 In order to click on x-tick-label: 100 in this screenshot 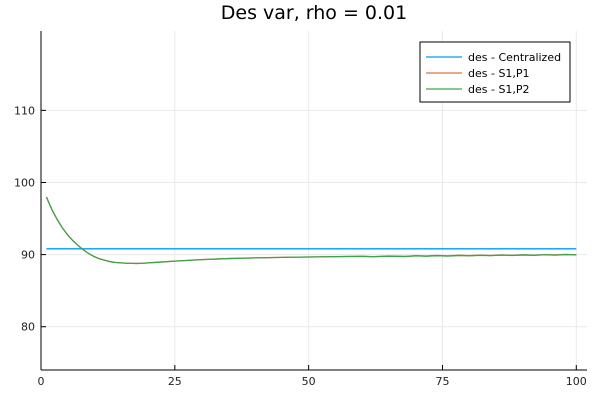, I will do `click(576, 381)`.